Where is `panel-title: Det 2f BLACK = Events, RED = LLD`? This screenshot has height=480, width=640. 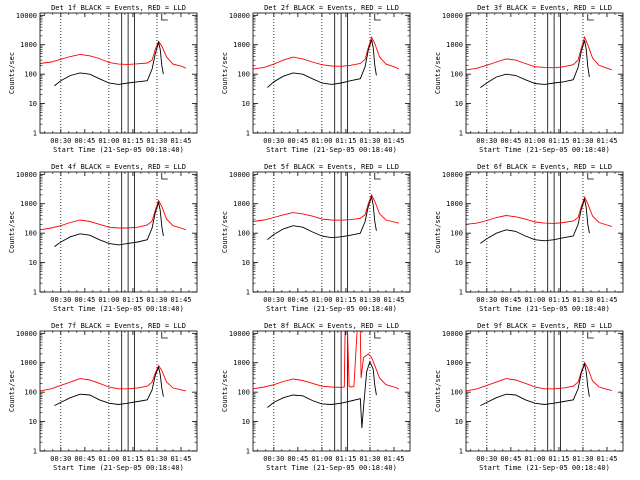
panel-title: Det 2f BLACK = Events, RED = LLD is located at coordinates (331, 8).